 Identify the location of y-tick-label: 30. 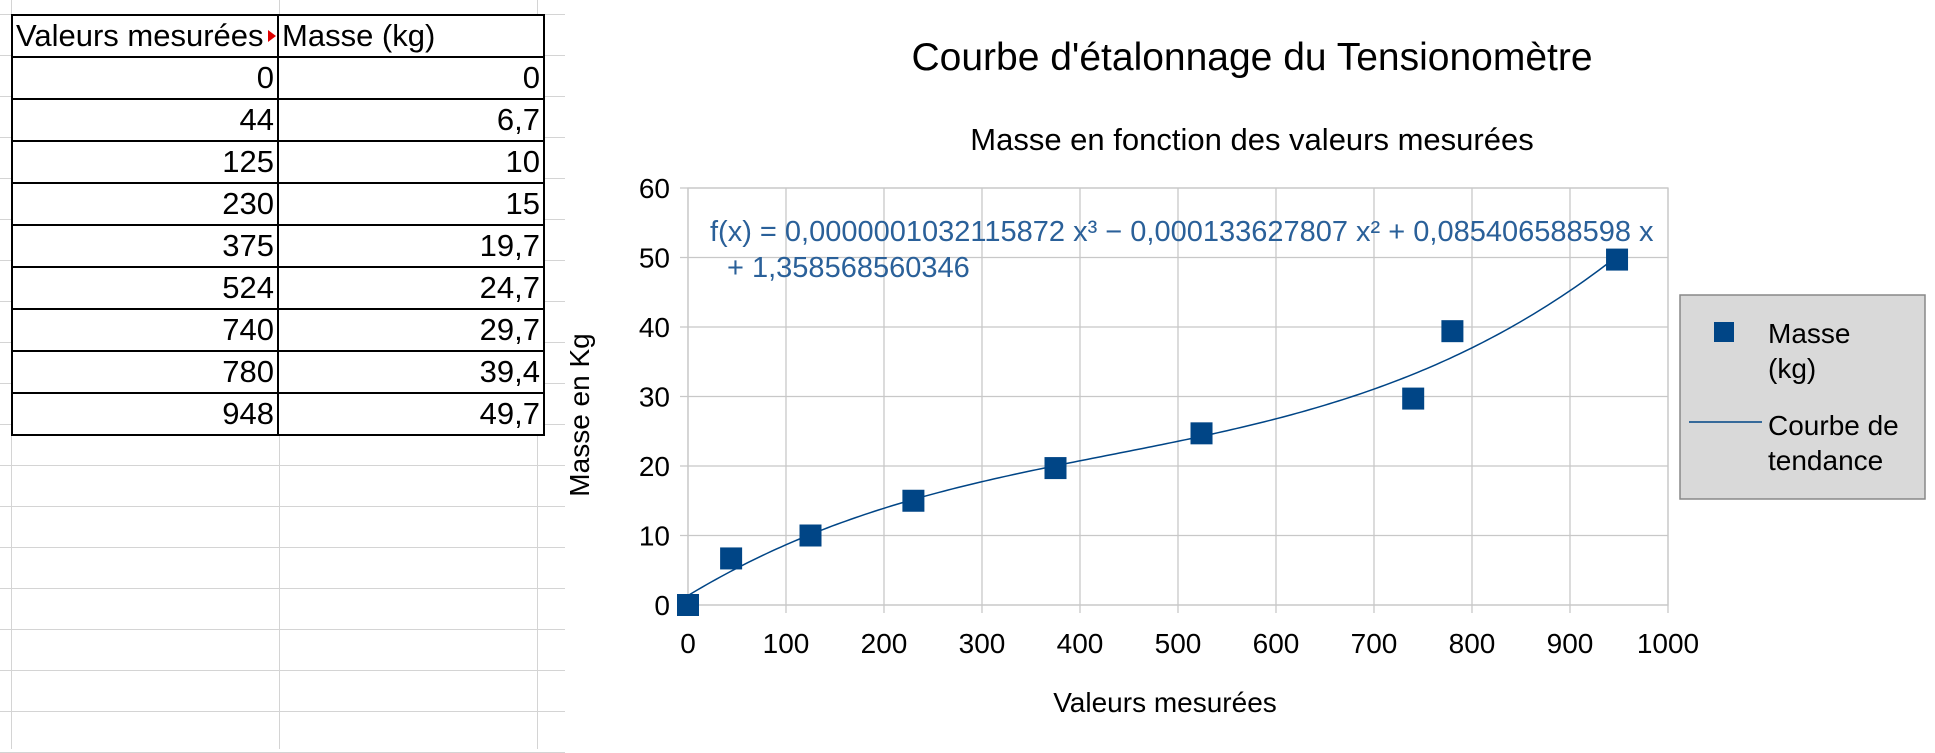
(654, 397).